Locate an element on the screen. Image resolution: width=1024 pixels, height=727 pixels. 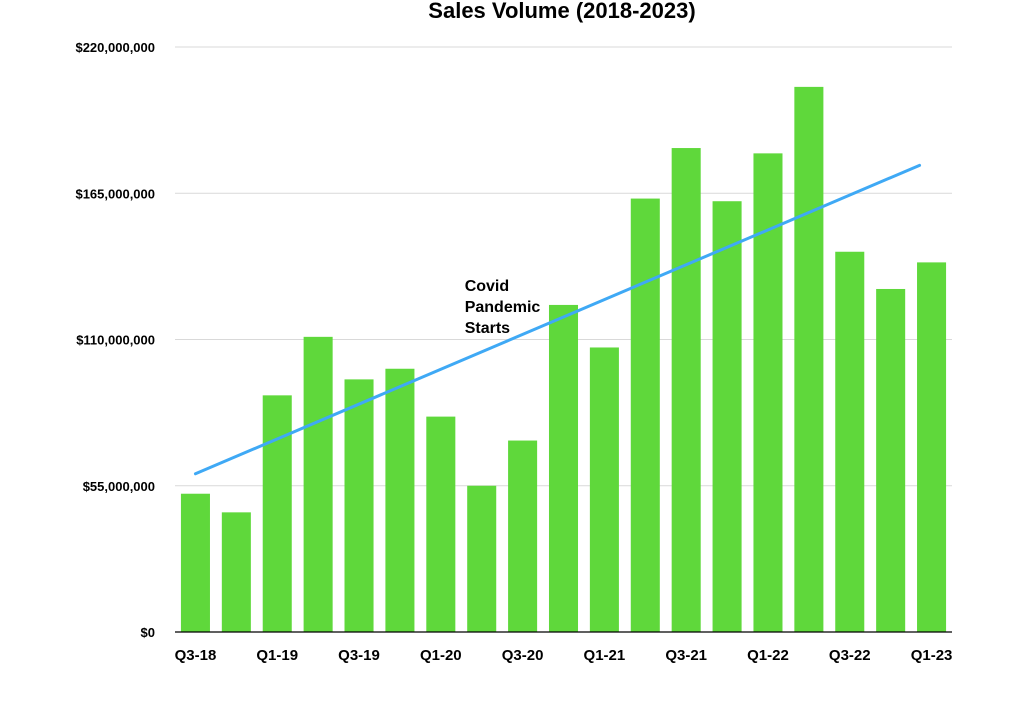
y-tick-label: $55,000,000 is located at coordinates (119, 486).